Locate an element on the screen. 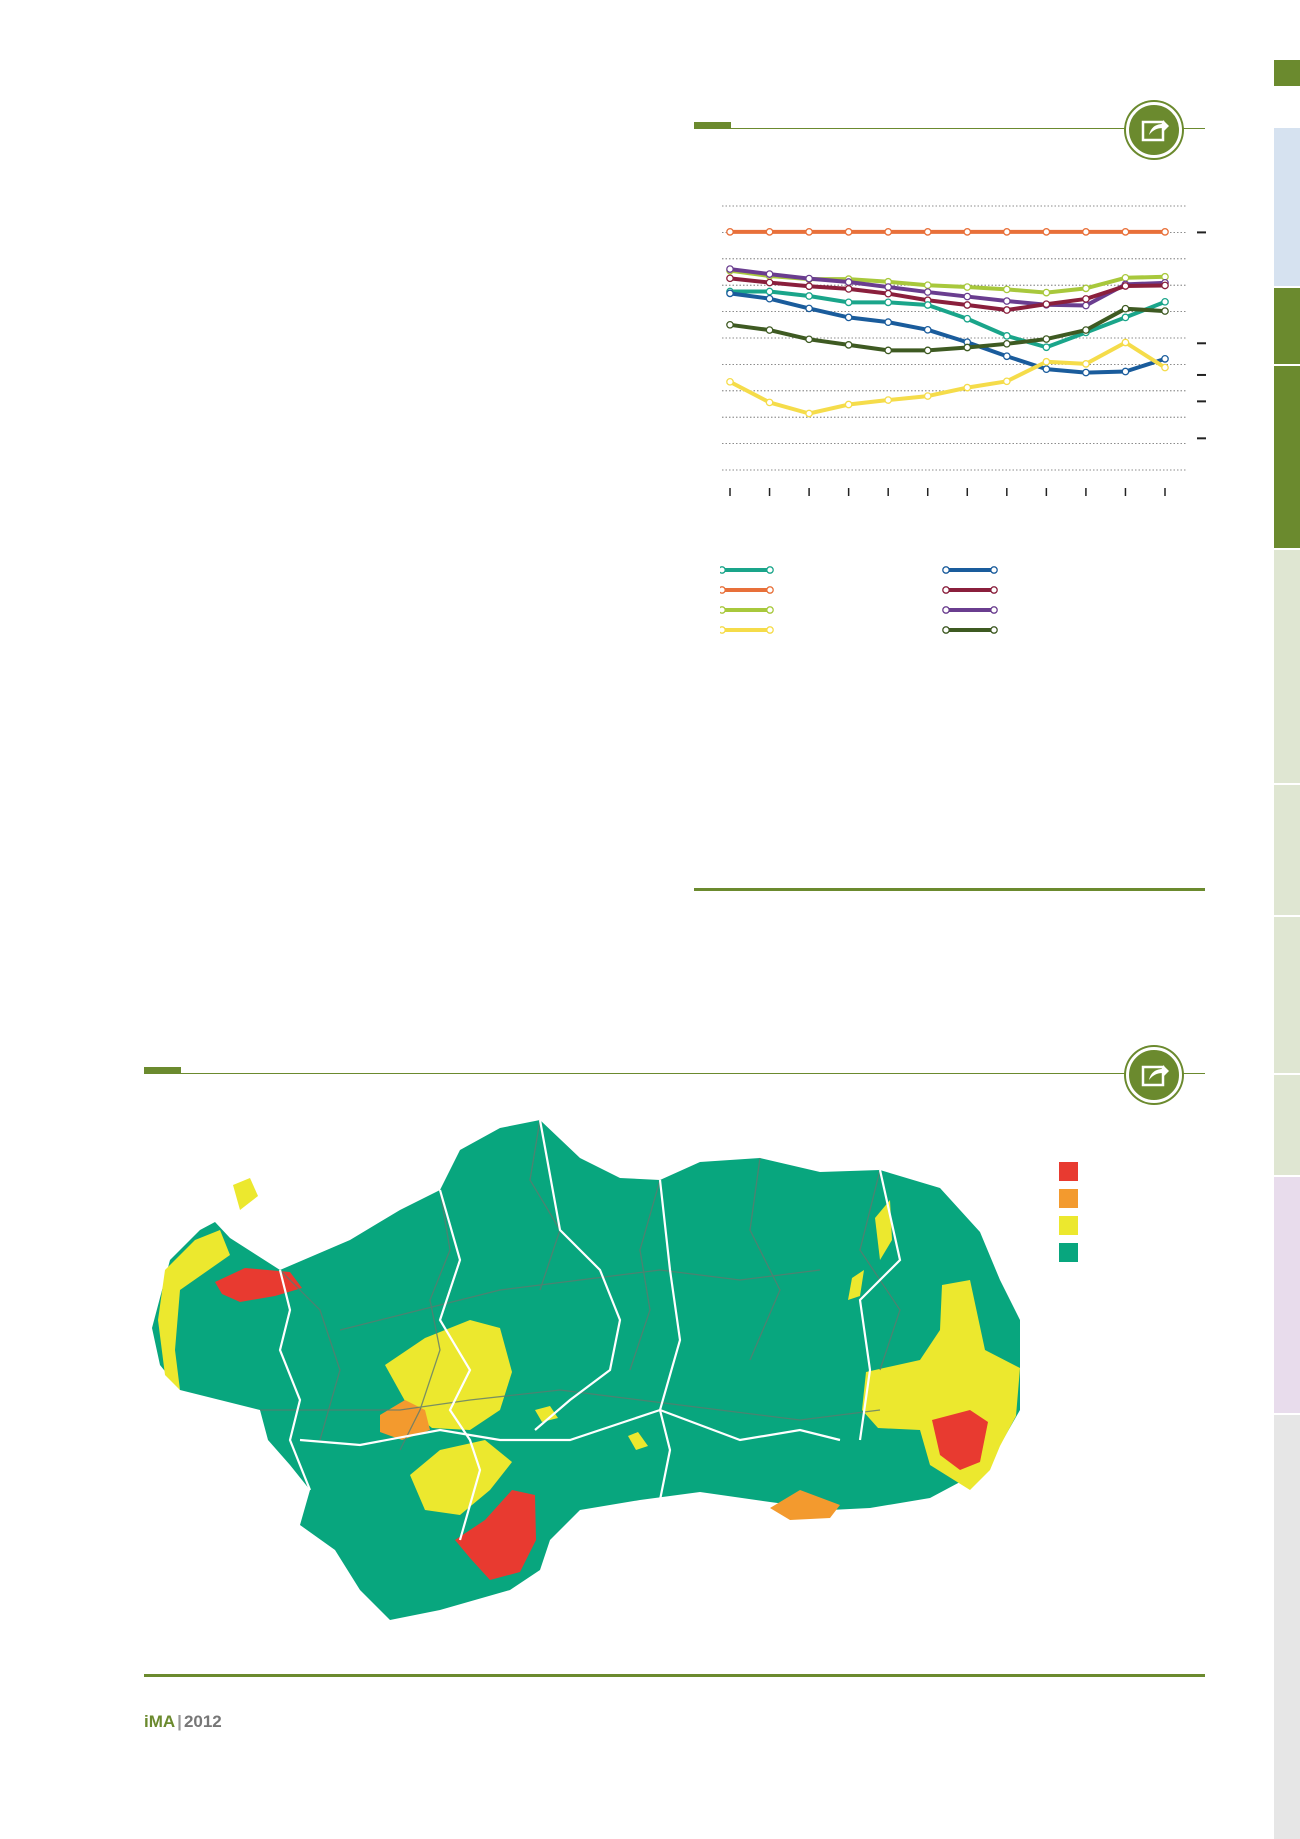 This screenshot has height=1839, width=1300. map-share-button is located at coordinates (1154, 1075).